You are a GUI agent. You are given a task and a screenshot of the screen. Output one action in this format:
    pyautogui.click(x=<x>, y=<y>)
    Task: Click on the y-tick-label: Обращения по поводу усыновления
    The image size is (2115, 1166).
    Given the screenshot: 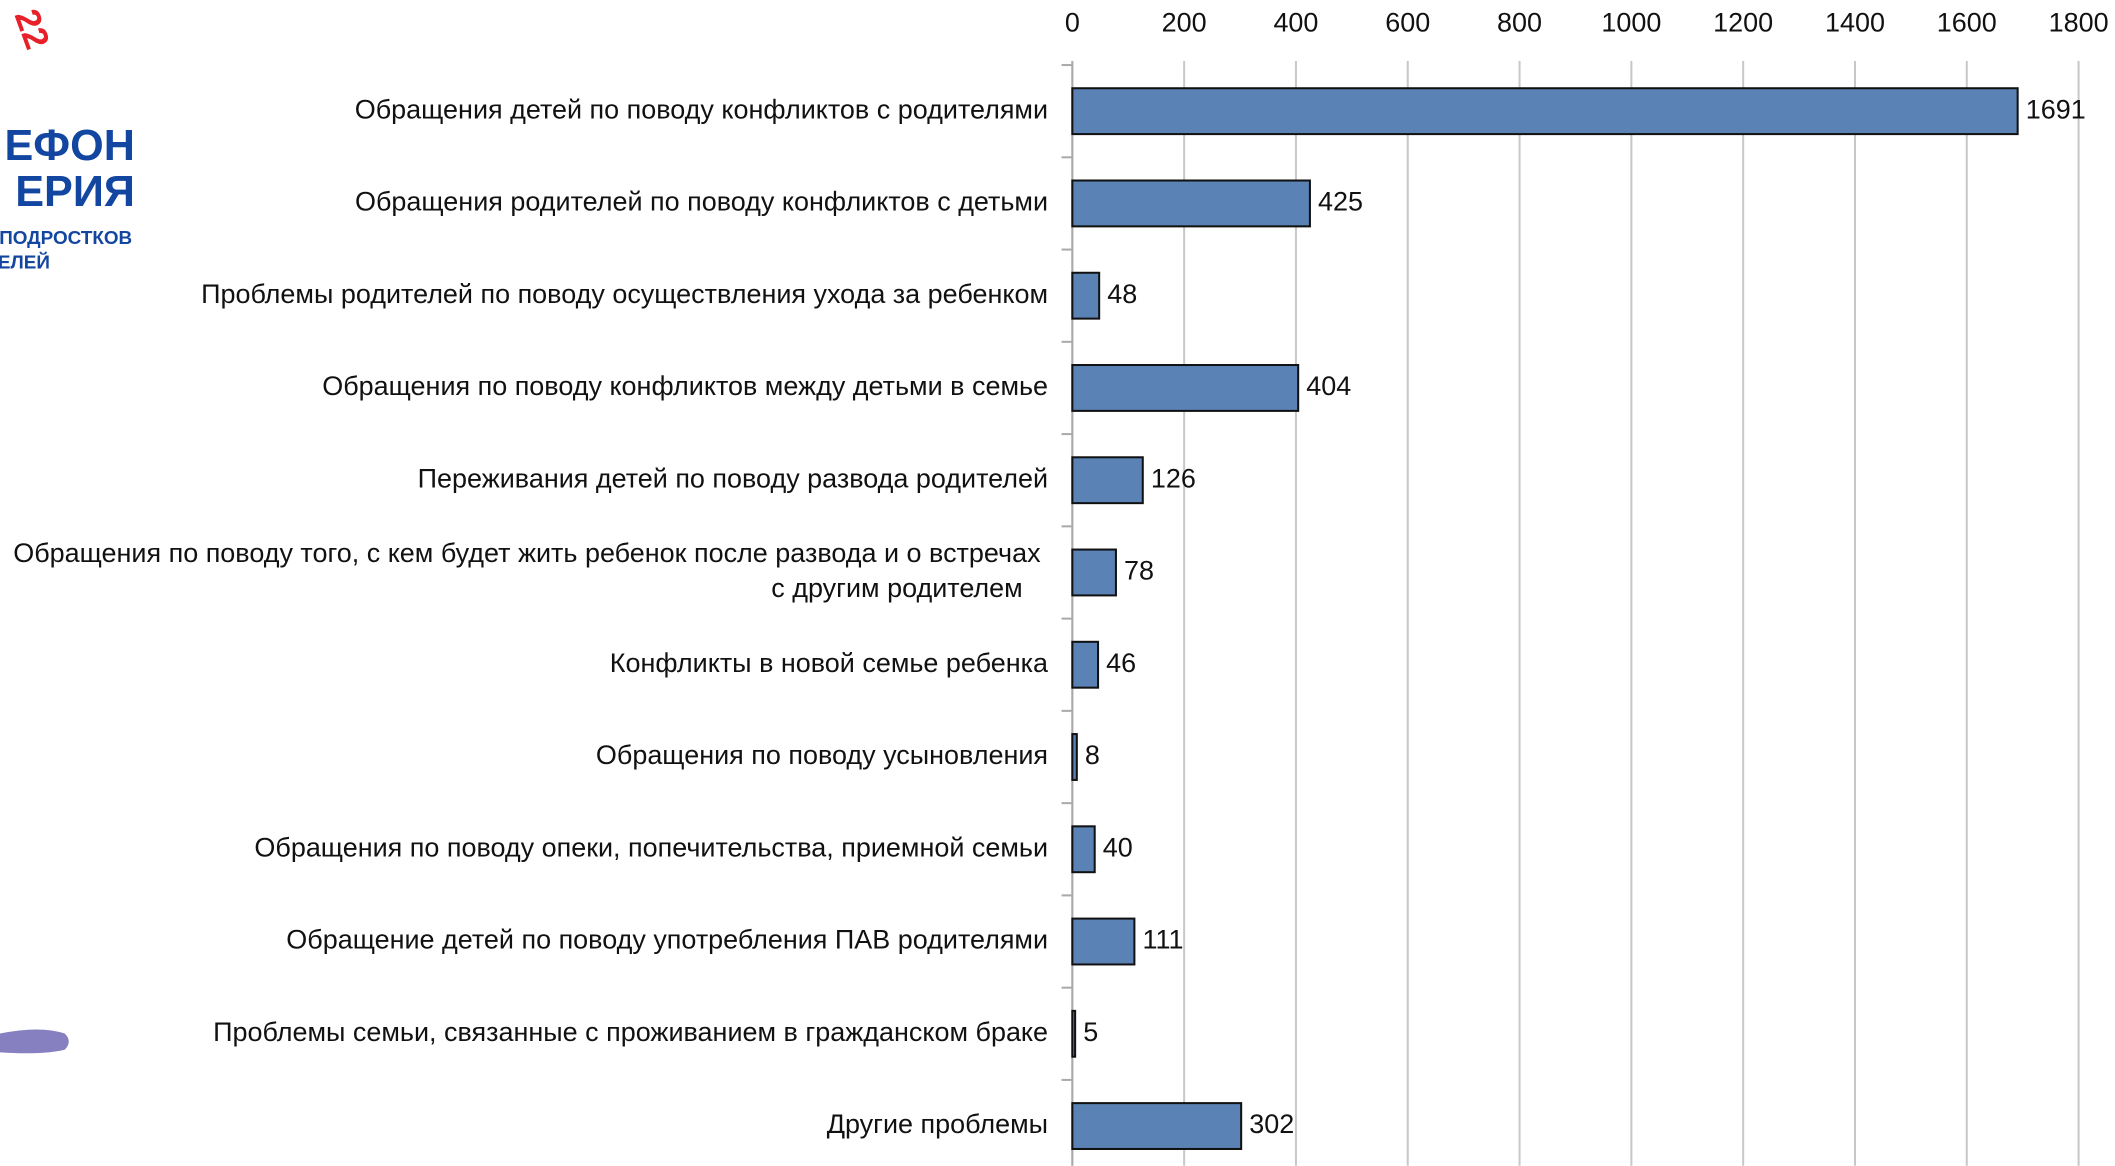 What is the action you would take?
    pyautogui.click(x=822, y=755)
    